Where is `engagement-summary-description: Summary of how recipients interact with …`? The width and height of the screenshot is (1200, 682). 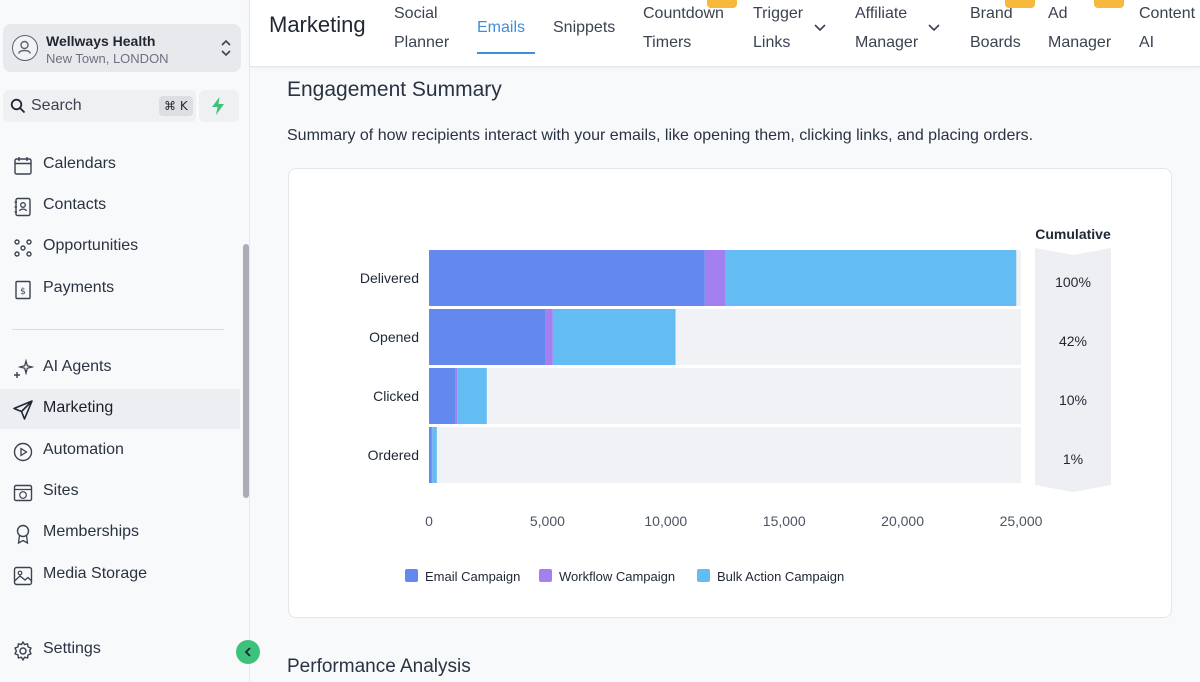 engagement-summary-description: Summary of how recipients interact with … is located at coordinates (660, 135).